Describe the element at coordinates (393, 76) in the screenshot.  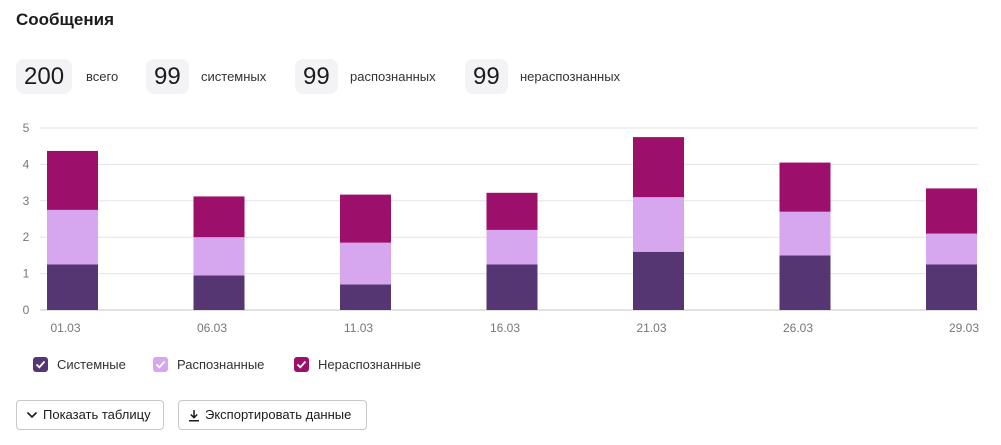
I see `stat-recognized-label: распознанных` at that location.